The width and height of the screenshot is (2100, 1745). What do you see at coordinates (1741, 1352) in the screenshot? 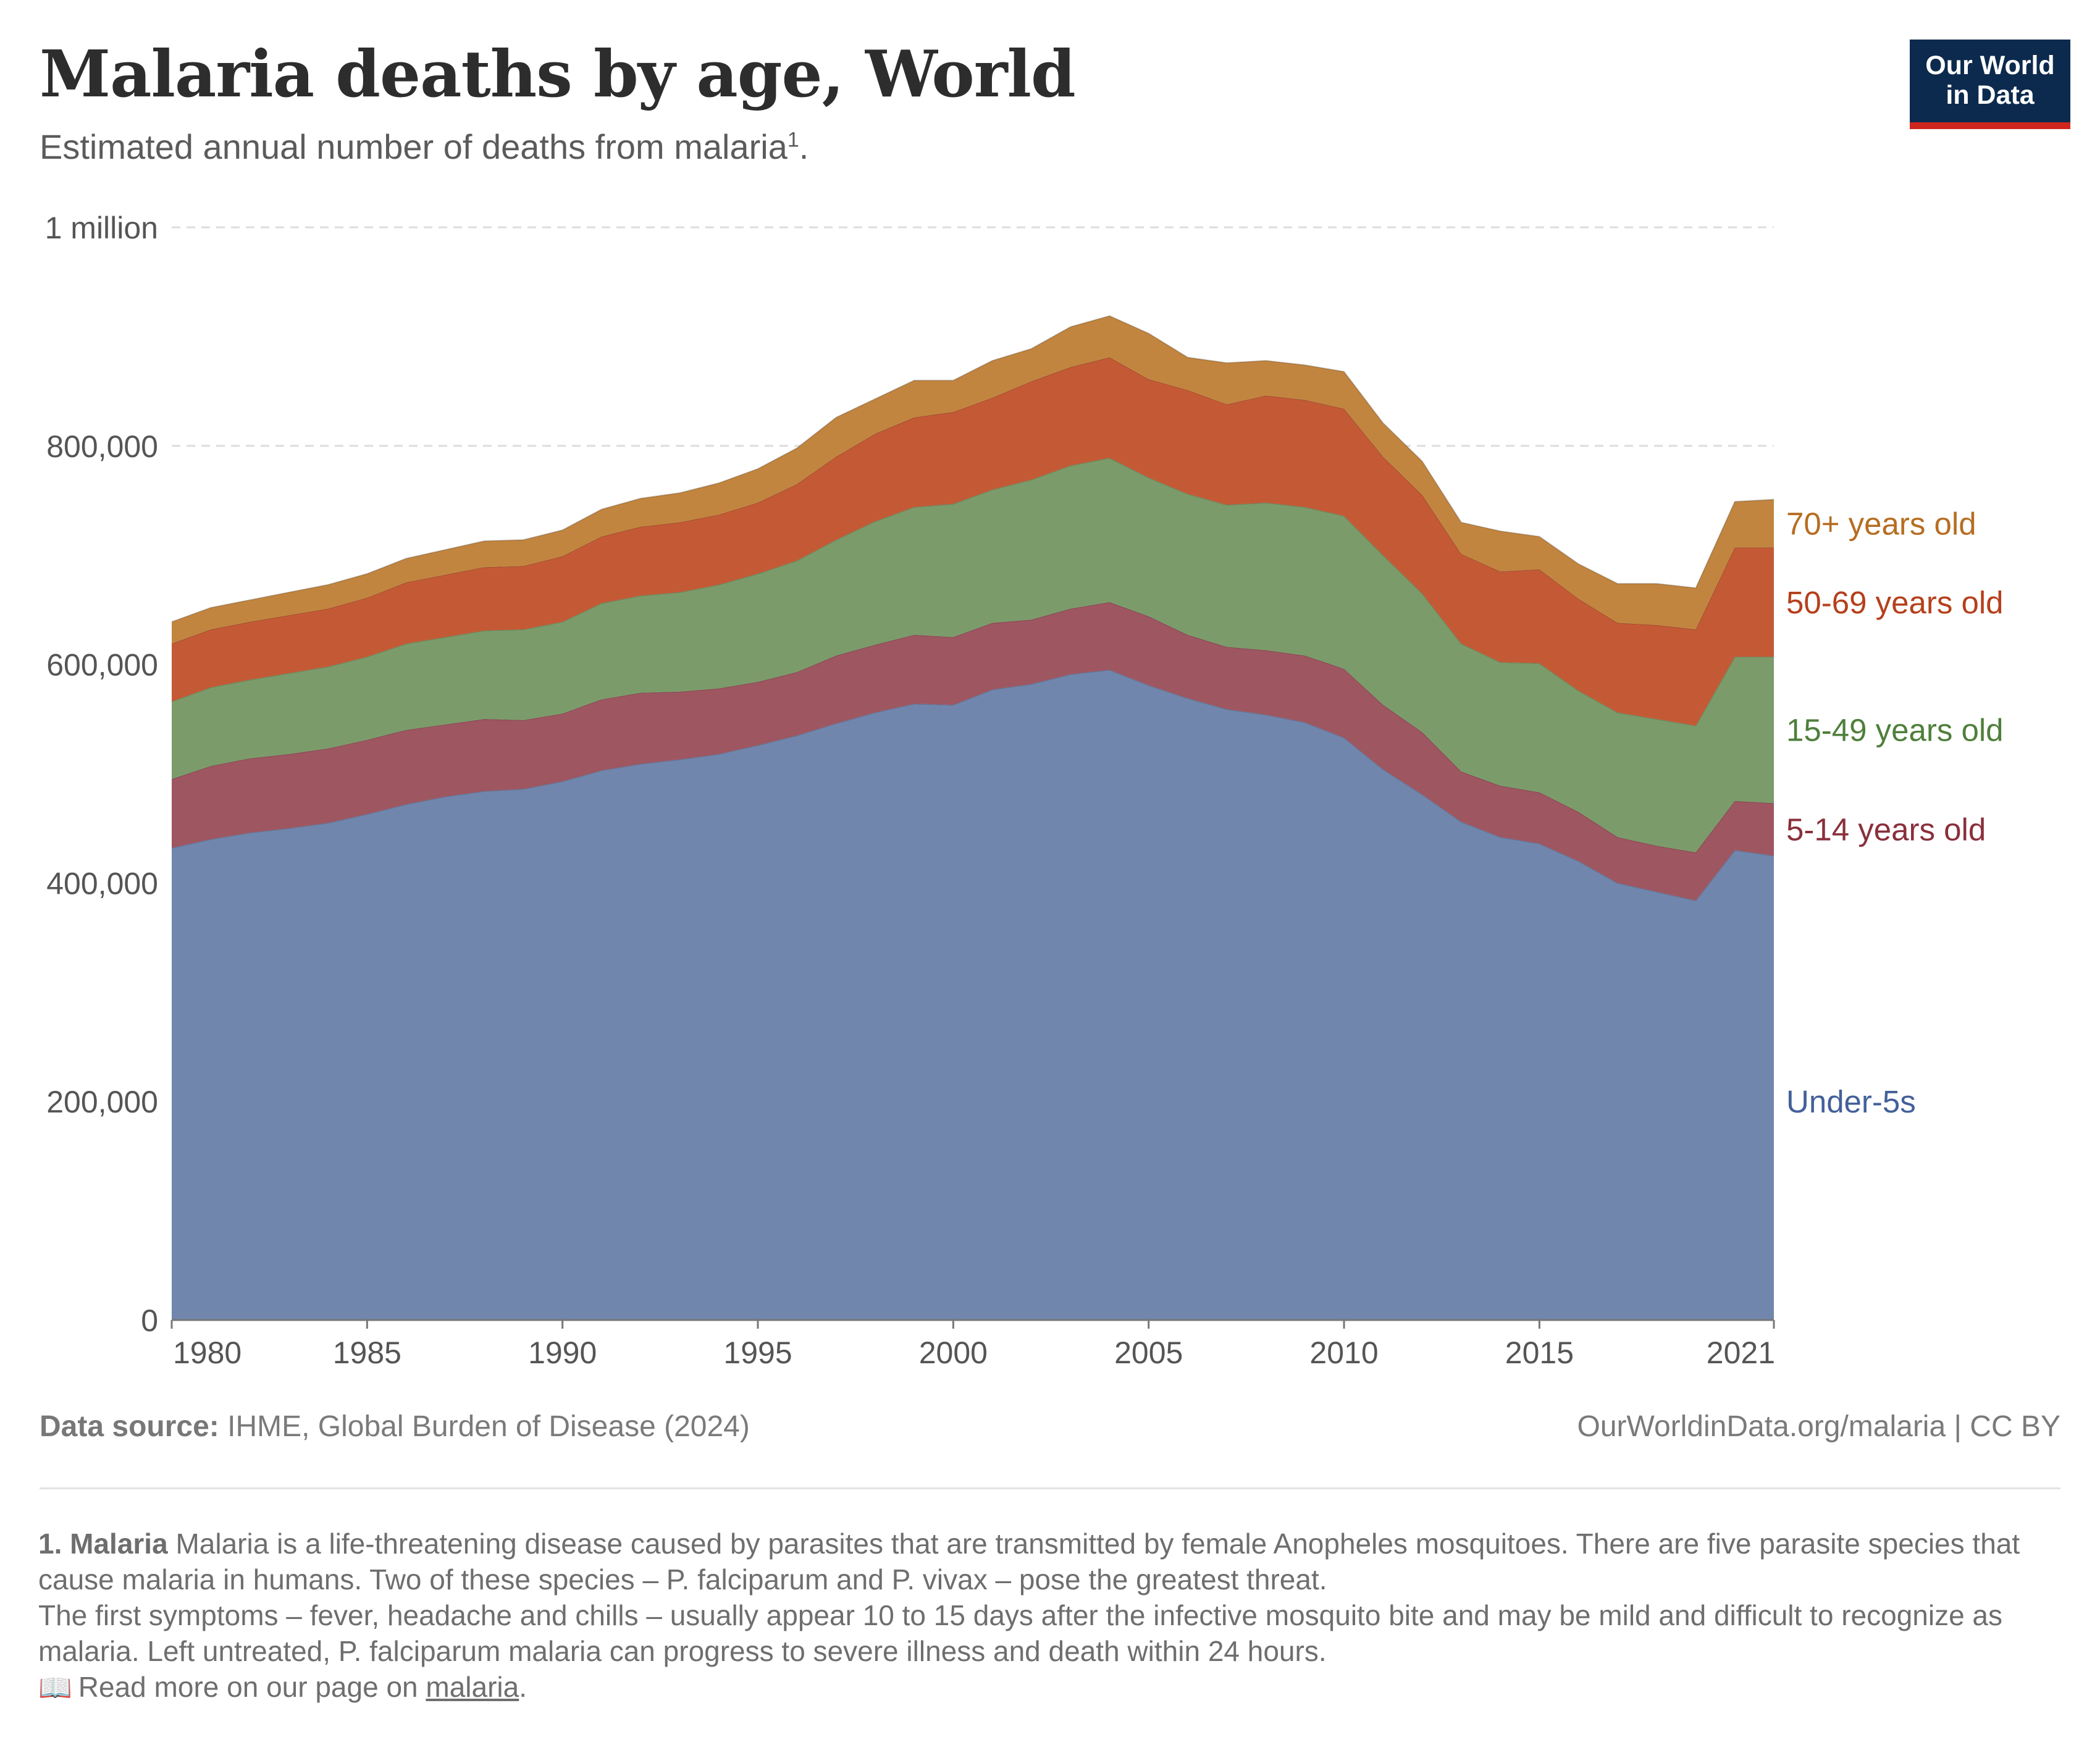
I see `x-tick-label: 2021` at bounding box center [1741, 1352].